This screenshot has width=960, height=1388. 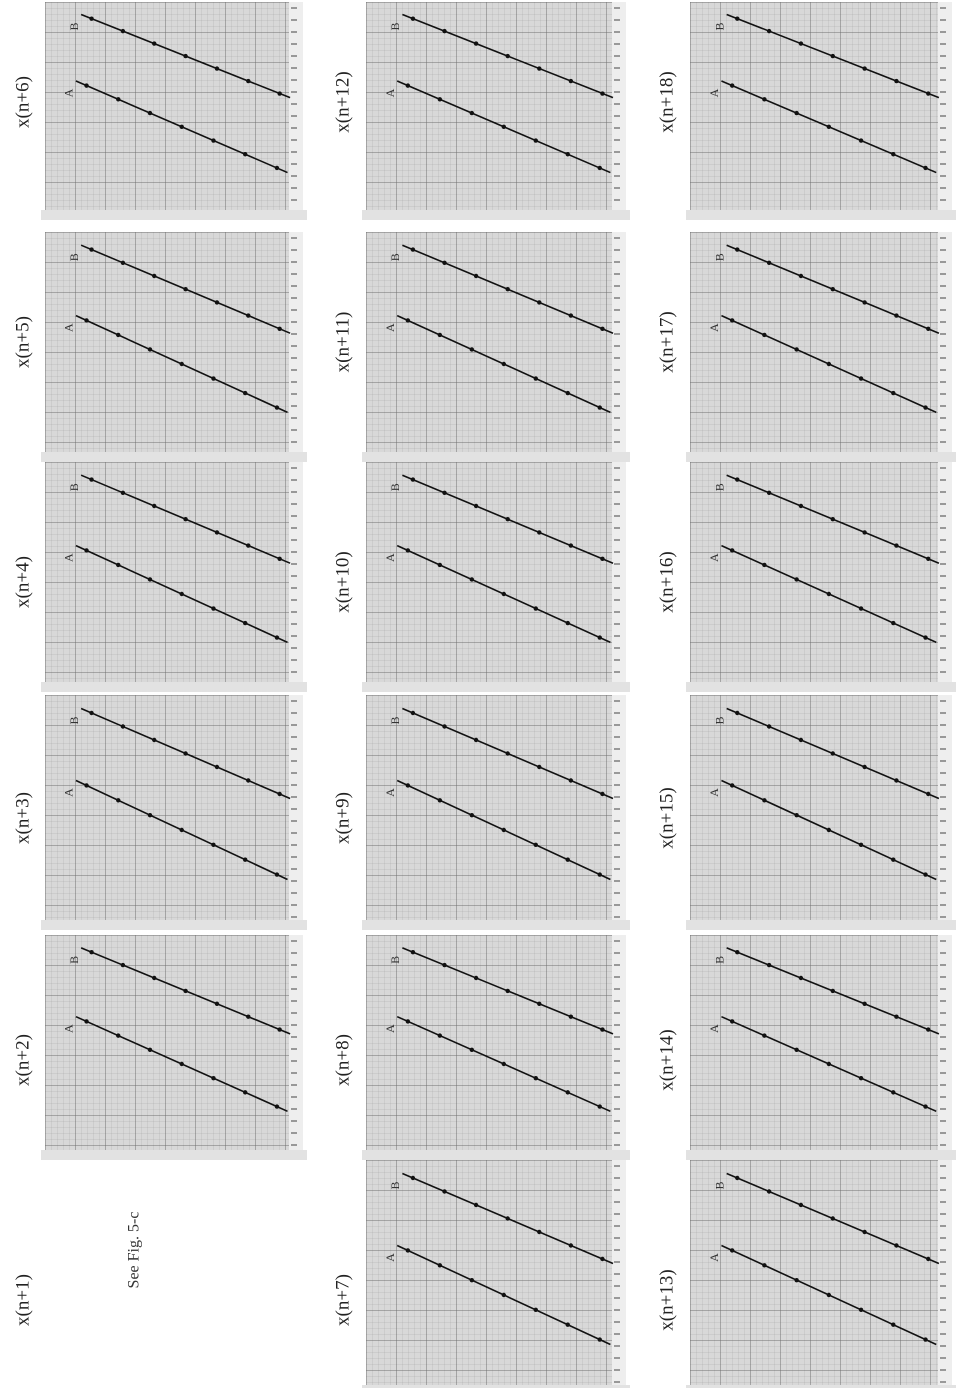 I want to click on panel-label: x(n+17), so click(x=666, y=341).